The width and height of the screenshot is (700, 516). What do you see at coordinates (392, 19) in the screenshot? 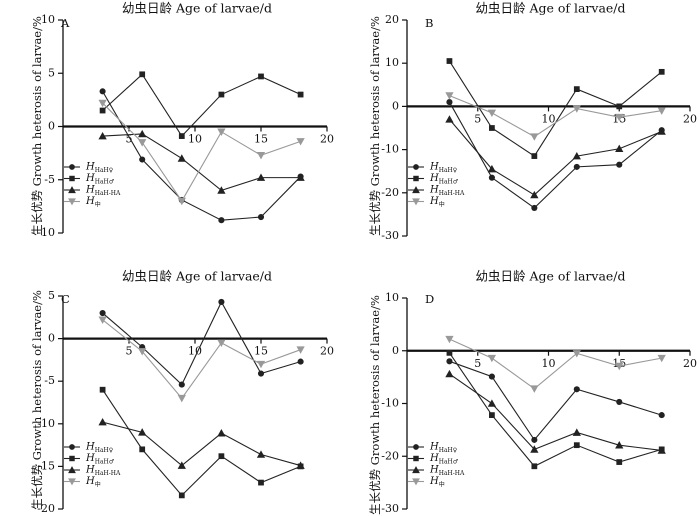
I see `y-tick-label: 20` at bounding box center [392, 19].